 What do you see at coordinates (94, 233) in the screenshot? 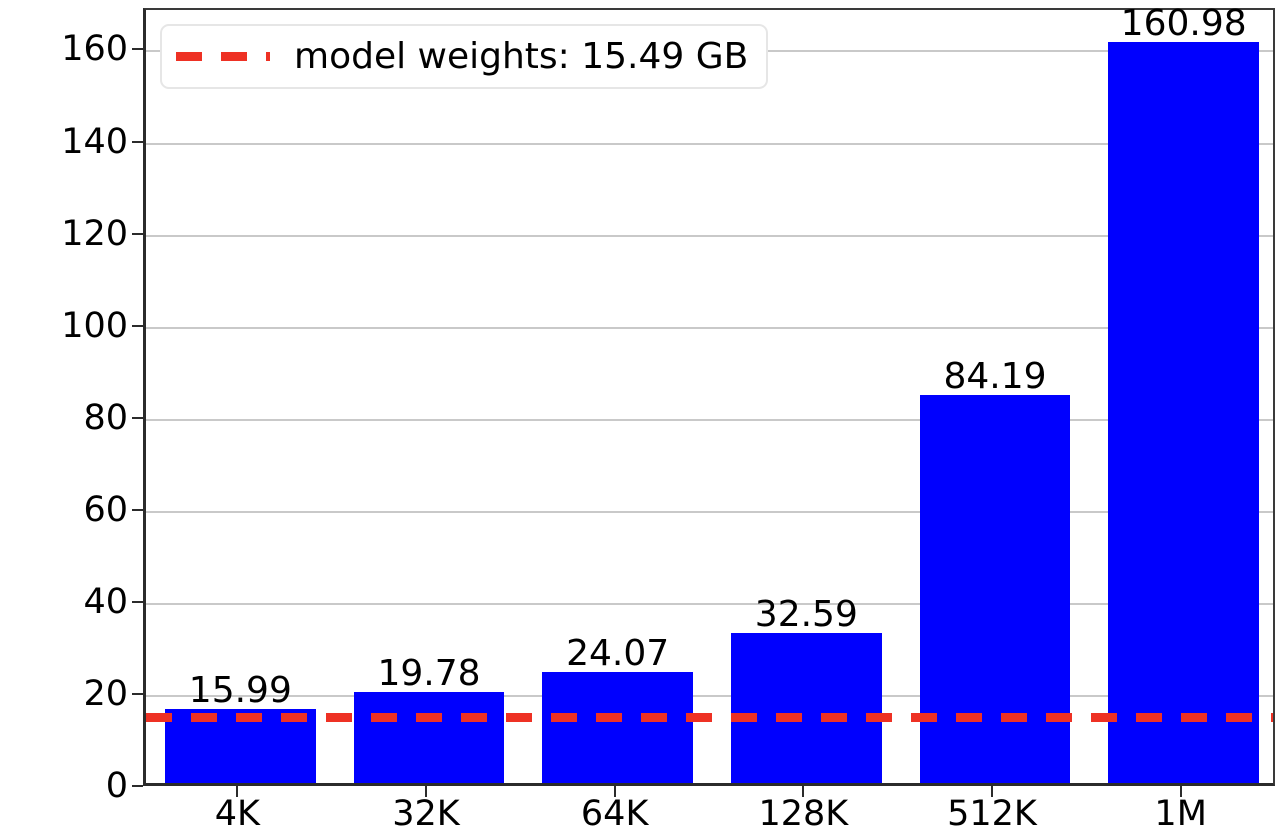
I see `y-tick-label: 120` at bounding box center [94, 233].